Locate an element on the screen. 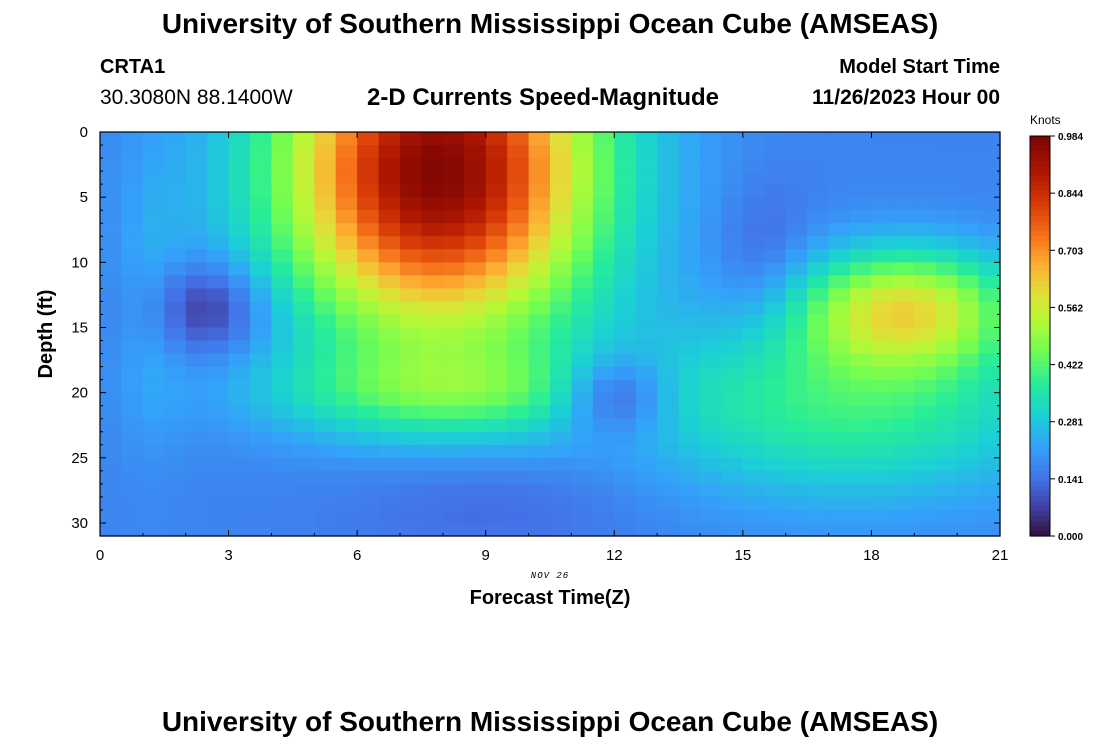 This screenshot has width=1100, height=750. colorbar-tick-label: 0.141 is located at coordinates (1070, 480).